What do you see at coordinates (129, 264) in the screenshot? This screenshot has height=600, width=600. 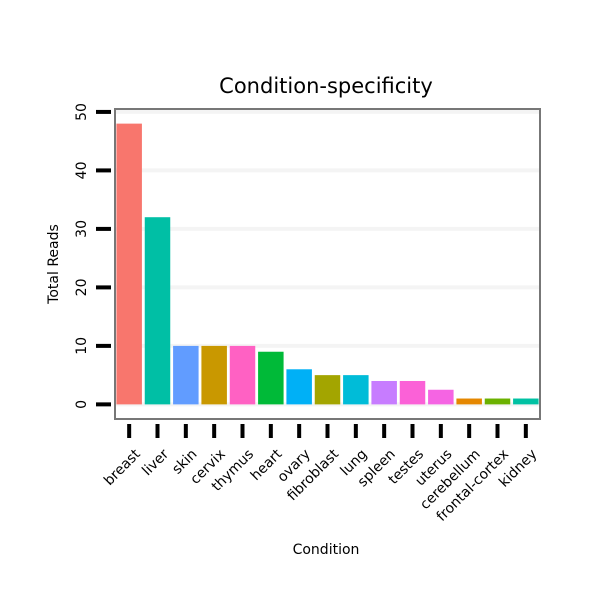 I see `bar-breast` at bounding box center [129, 264].